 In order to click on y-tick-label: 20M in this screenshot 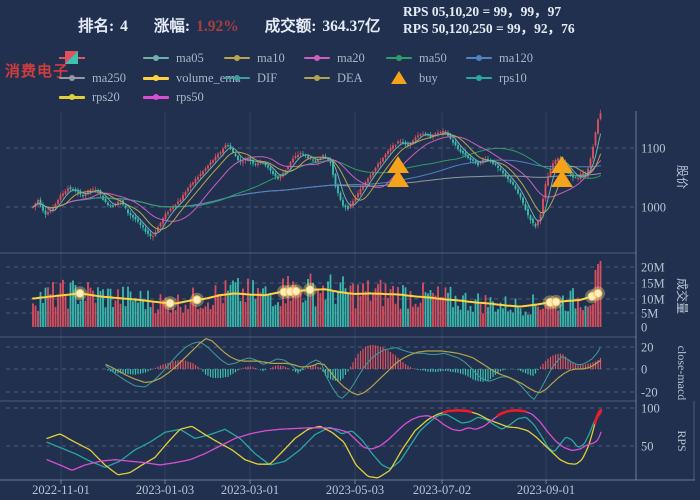, I will do `click(653, 268)`.